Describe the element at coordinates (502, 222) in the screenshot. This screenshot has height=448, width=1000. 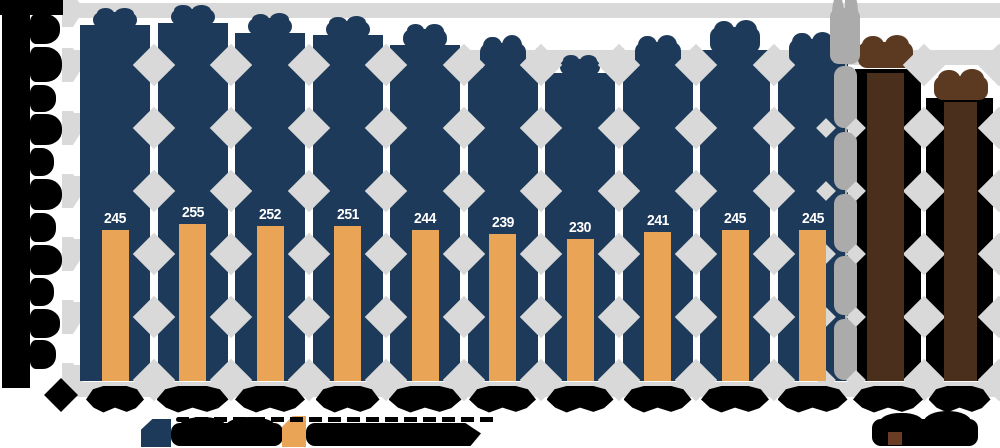
I see `bar-value-label: 239` at that location.